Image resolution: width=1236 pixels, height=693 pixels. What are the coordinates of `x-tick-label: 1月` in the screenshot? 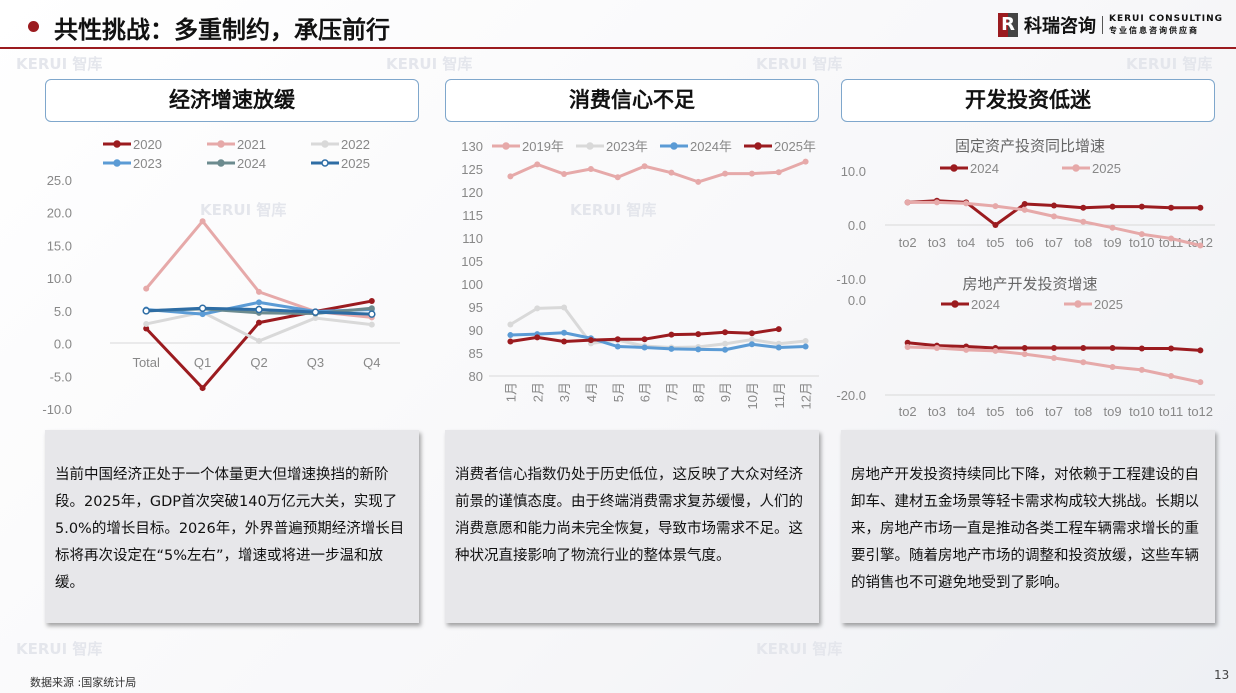 It's located at (510, 392).